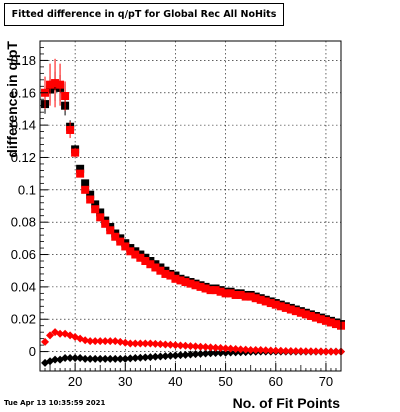  What do you see at coordinates (23, 254) in the screenshot?
I see `y-tick-label: 0.06` at bounding box center [23, 254].